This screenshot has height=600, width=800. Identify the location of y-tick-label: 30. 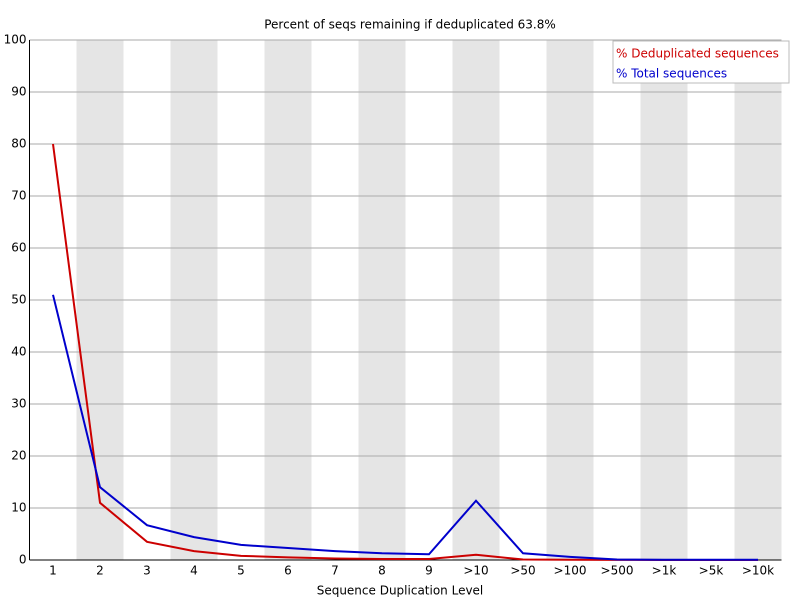
(18, 404).